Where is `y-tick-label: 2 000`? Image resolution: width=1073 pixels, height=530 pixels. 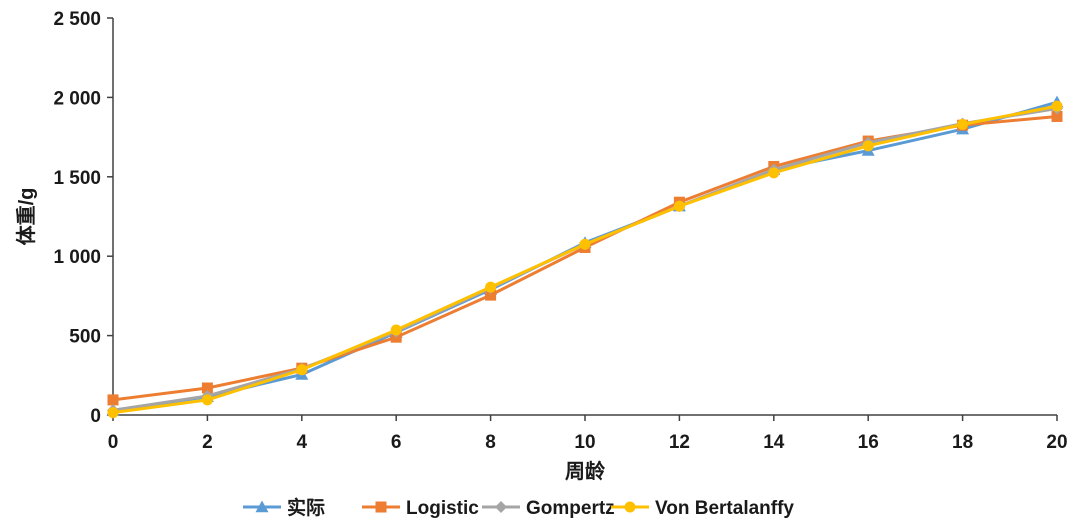 y-tick-label: 2 000 is located at coordinates (77, 98).